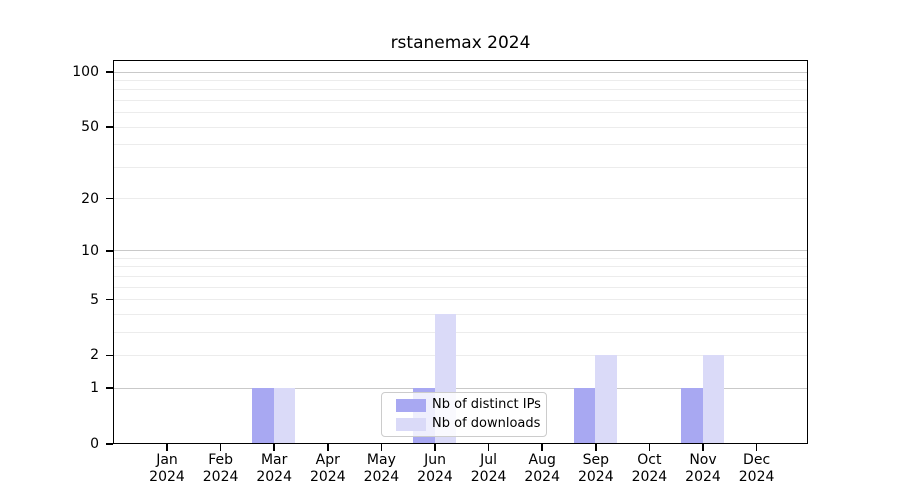 This screenshot has height=500, width=900. I want to click on y-tick-label: 5, so click(94, 299).